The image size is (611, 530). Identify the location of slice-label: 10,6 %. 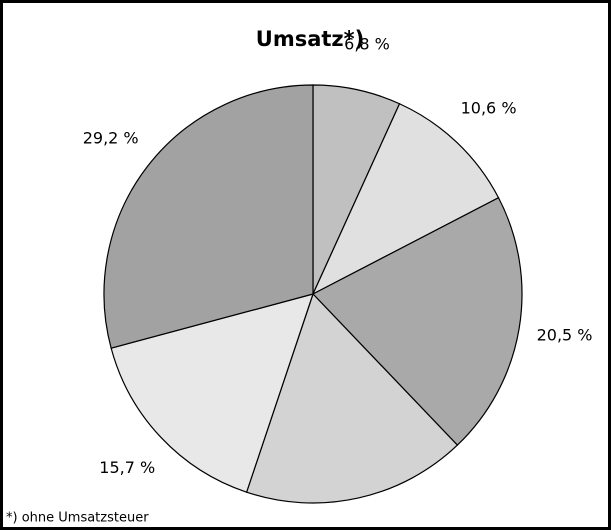
(489, 108).